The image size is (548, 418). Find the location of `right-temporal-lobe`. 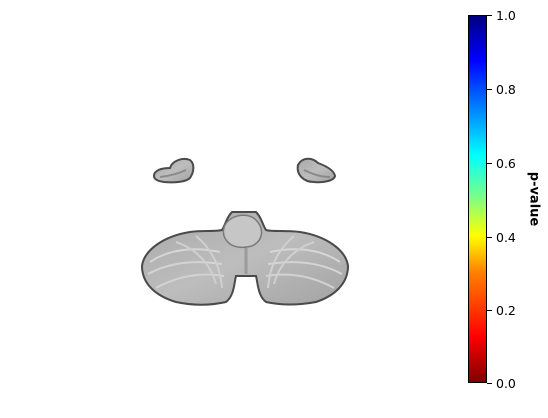

right-temporal-lobe is located at coordinates (316, 170).